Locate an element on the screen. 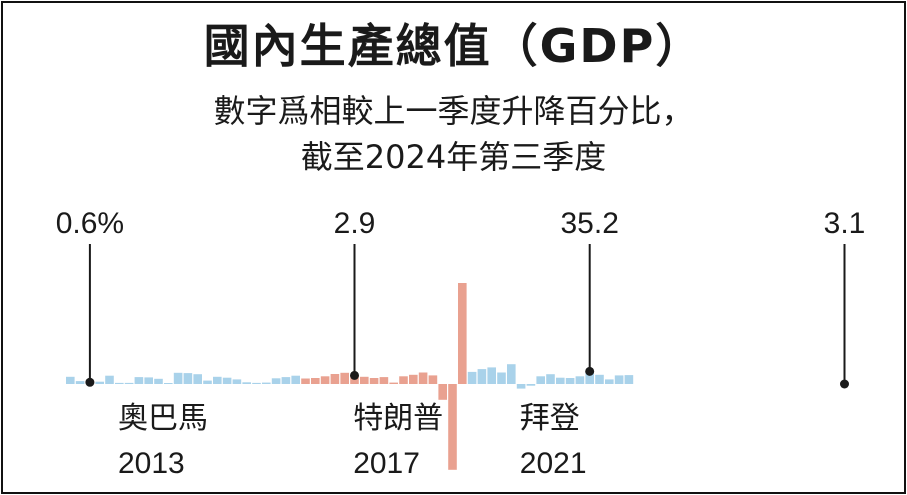 The width and height of the screenshot is (907, 495). chart-subtitle-line-1: 數字爲相較上一季度升降百分比， is located at coordinates (453, 111).